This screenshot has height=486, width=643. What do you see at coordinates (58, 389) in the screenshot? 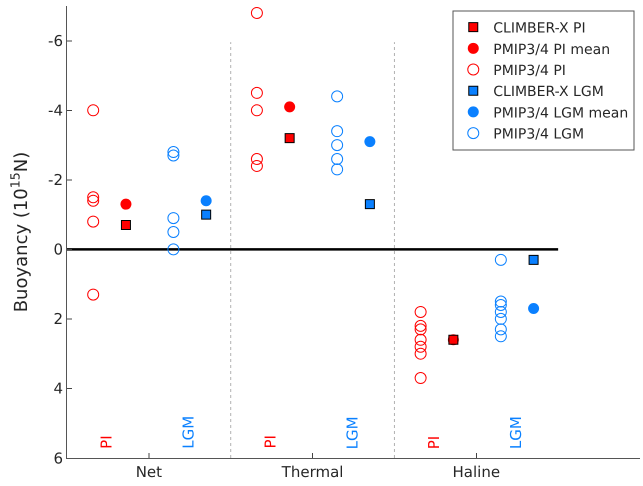
I see `y-tick-label: 4` at bounding box center [58, 389].